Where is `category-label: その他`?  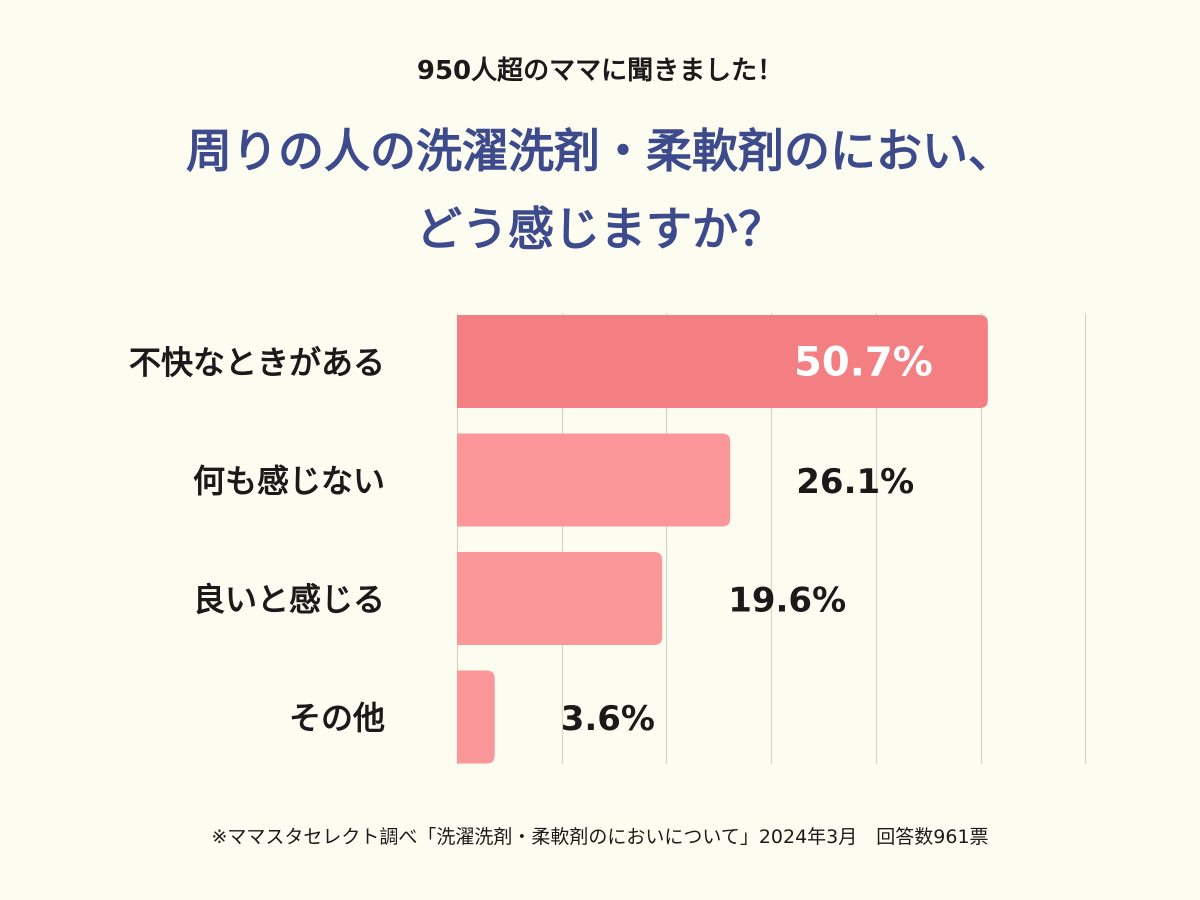 category-label: その他 is located at coordinates (337, 718).